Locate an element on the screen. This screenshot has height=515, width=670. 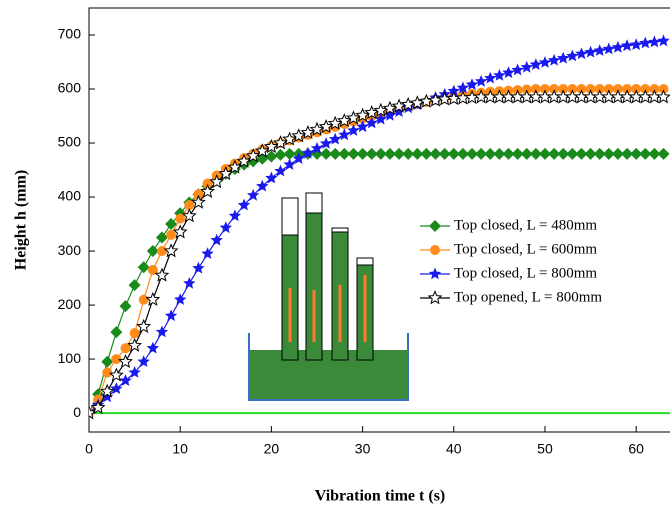
y-tick-label: 500 is located at coordinates (70, 142).